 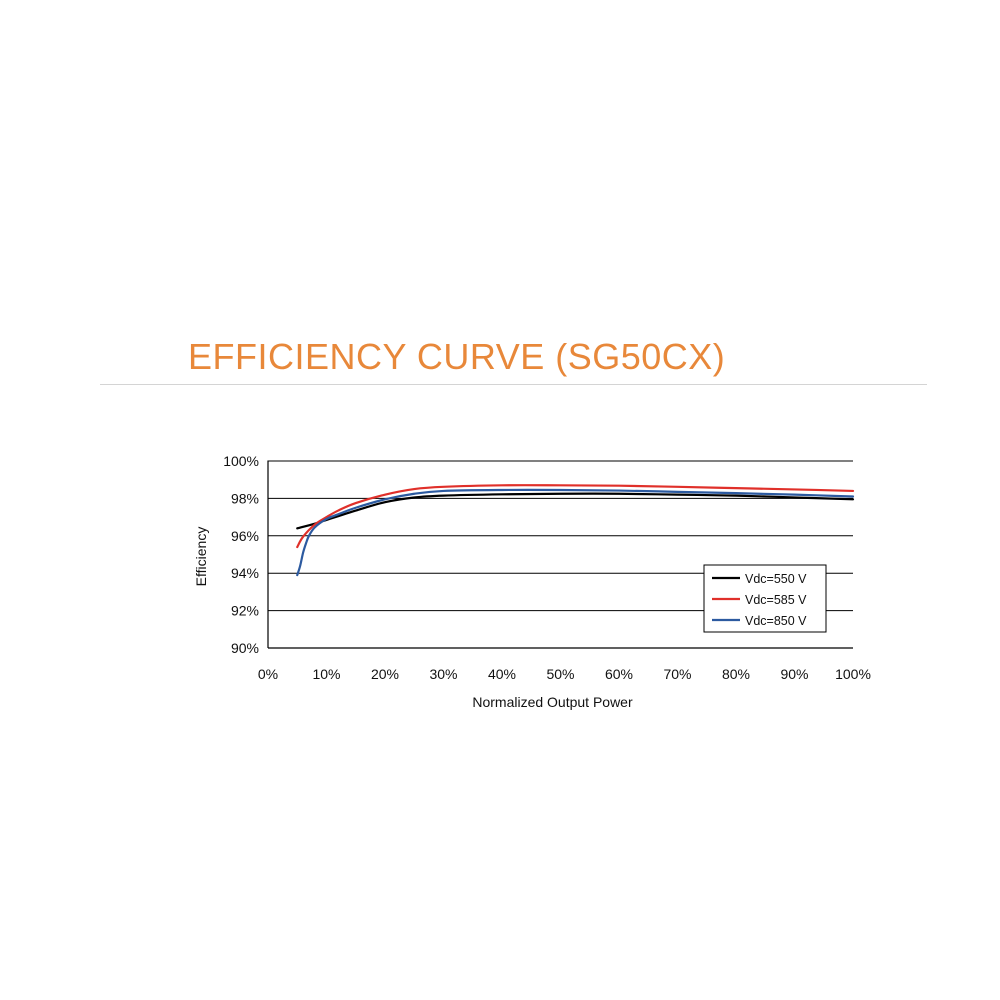 What do you see at coordinates (776, 600) in the screenshot?
I see `legend-label: Vdc=585 V` at bounding box center [776, 600].